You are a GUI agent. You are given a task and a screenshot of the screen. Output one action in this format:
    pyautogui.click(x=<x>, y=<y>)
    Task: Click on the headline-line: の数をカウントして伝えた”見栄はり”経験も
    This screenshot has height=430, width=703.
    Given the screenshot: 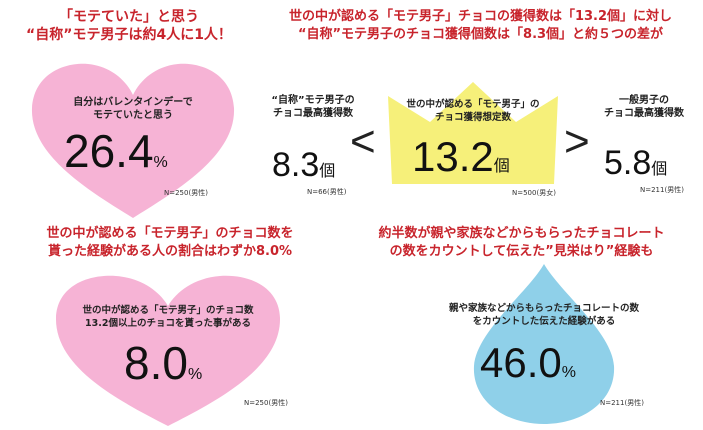 What is the action you would take?
    pyautogui.click(x=521, y=251)
    